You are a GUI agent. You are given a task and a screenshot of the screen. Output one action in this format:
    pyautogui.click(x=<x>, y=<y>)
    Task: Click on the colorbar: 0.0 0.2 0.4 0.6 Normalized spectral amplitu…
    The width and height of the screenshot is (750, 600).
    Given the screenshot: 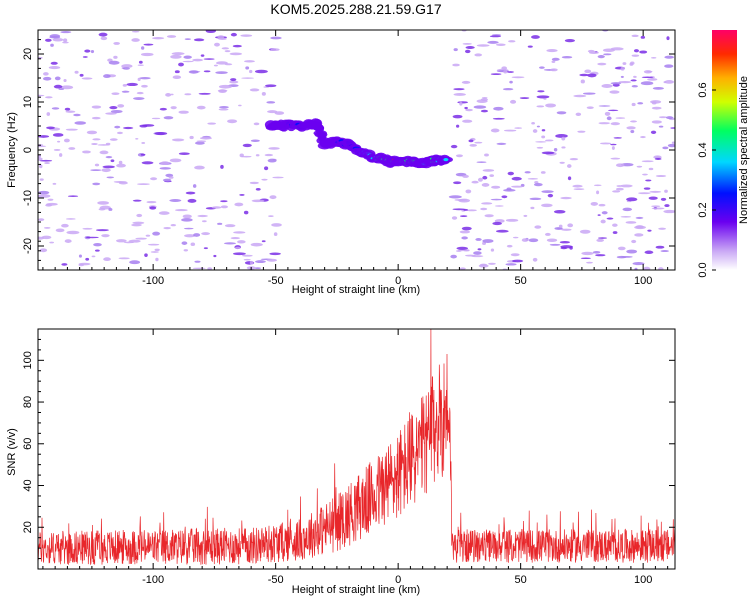 What is the action you would take?
    pyautogui.click(x=723, y=154)
    